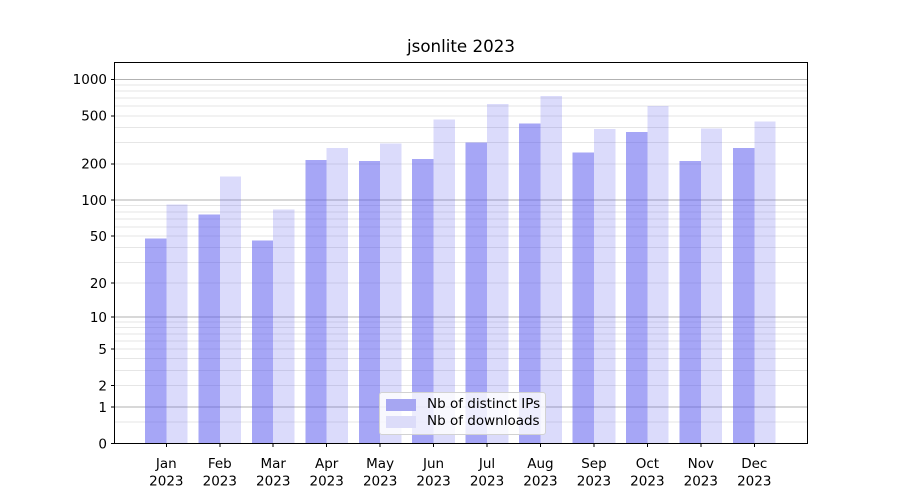 This screenshot has height=500, width=900. Describe the element at coordinates (284, 326) in the screenshot. I see `bar-downloads-mar` at that location.